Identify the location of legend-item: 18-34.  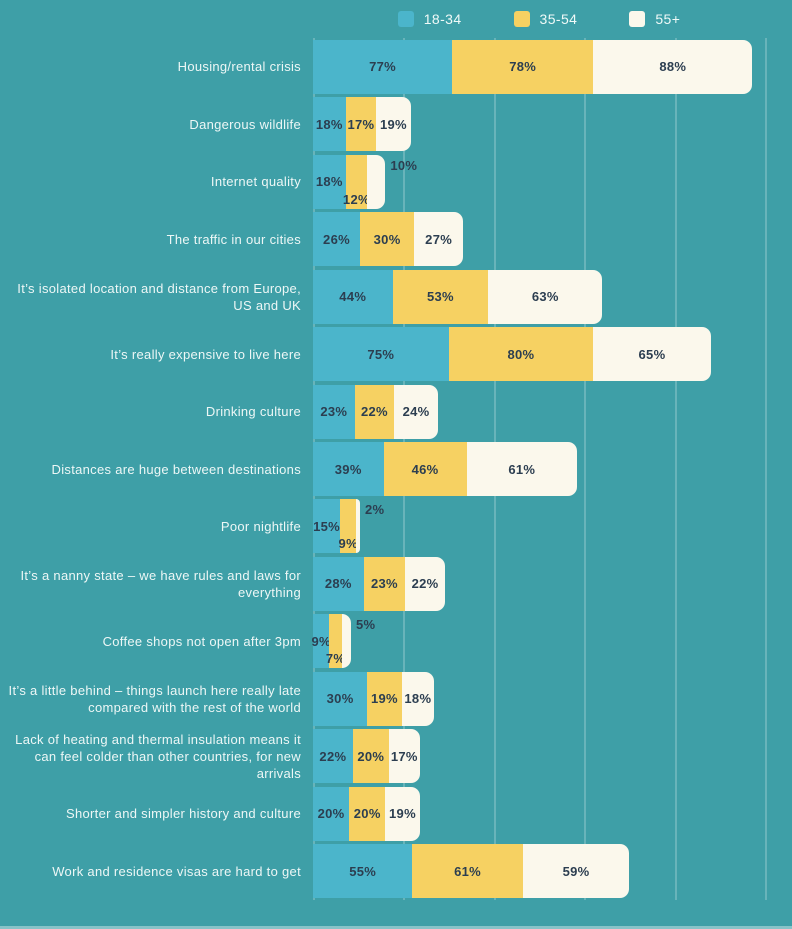
(429, 19).